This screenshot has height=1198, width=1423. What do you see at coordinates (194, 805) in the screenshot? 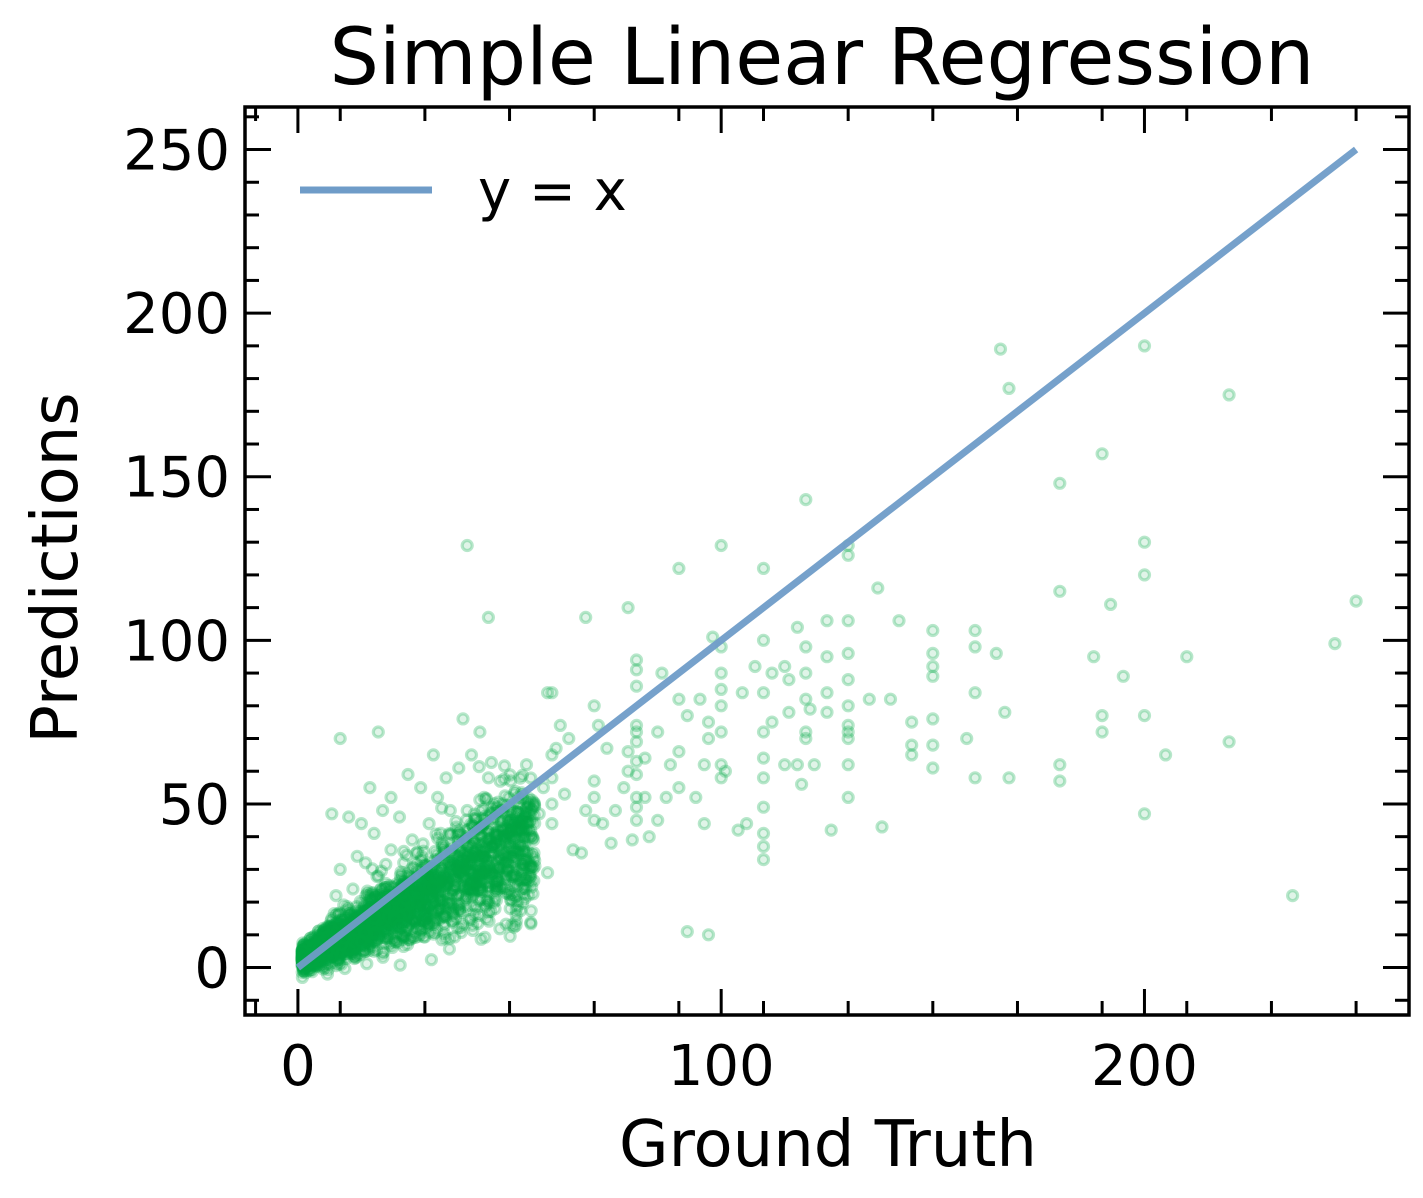
I see `y-tick-label: 50` at bounding box center [194, 805].